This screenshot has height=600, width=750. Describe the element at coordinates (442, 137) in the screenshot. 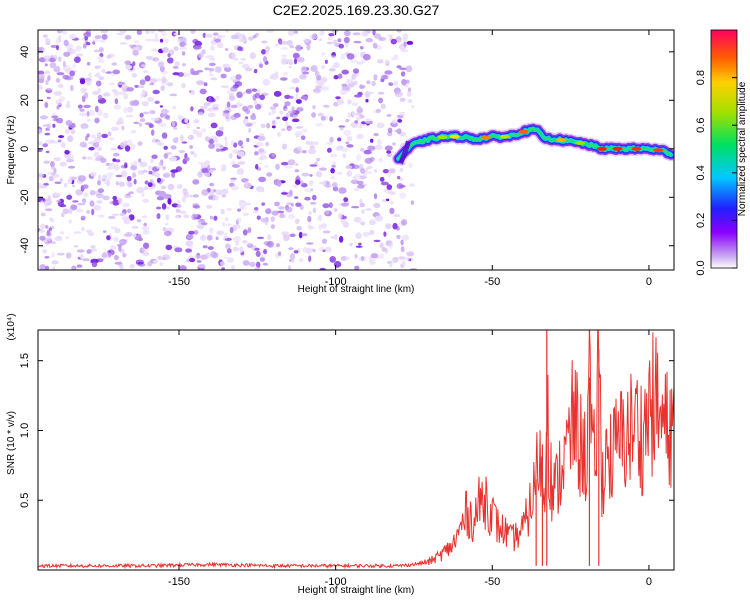

I see `ridge-peak` at that location.